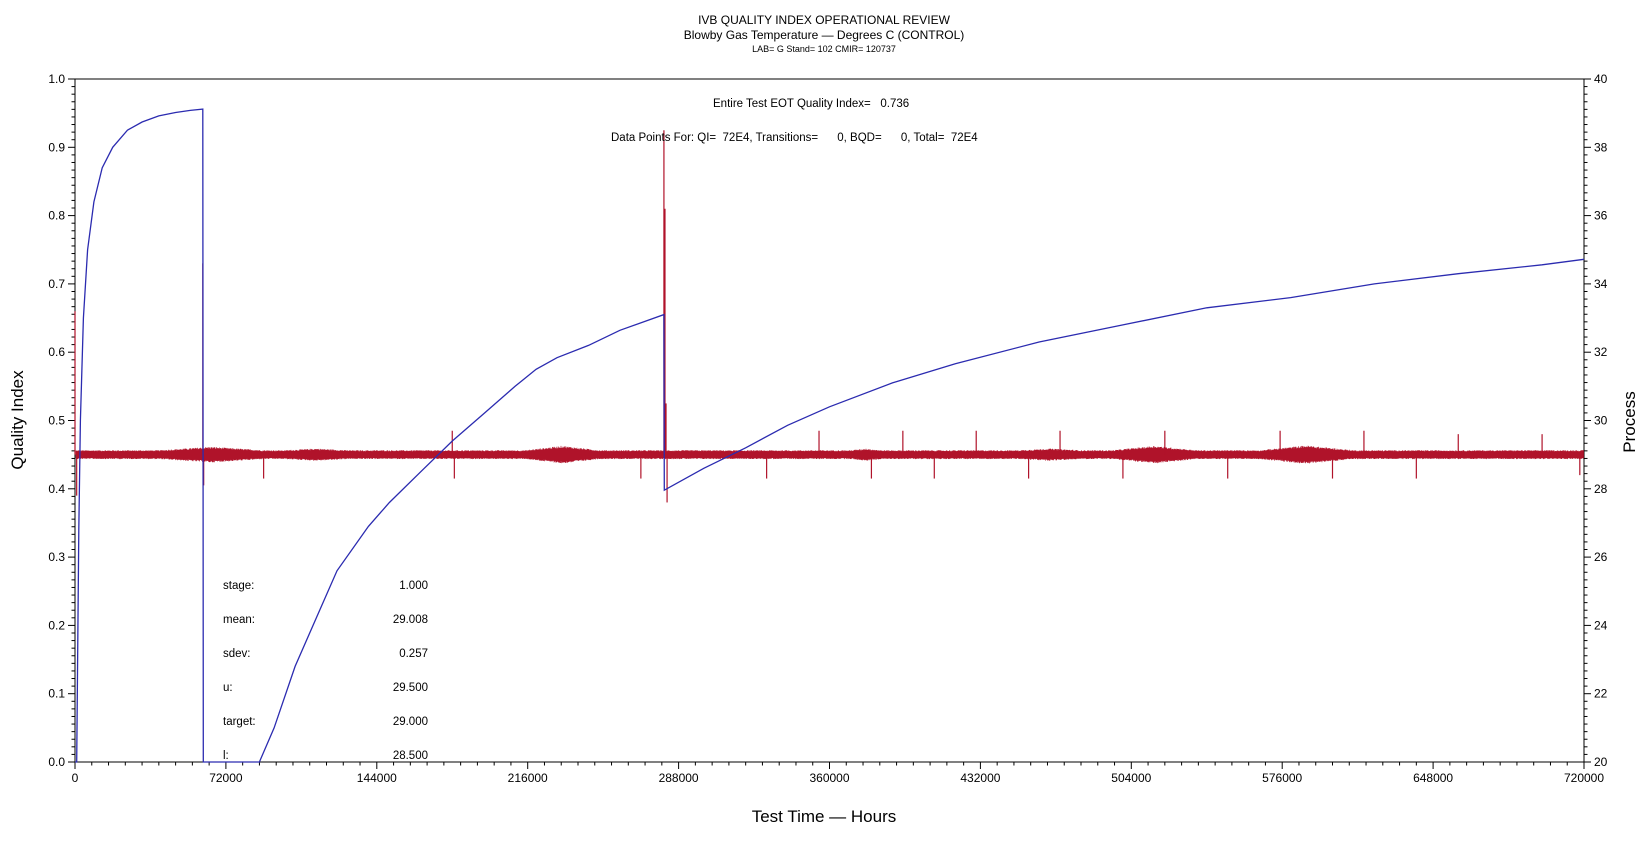  I want to click on y2-tick-label-20: 20, so click(1601, 762).